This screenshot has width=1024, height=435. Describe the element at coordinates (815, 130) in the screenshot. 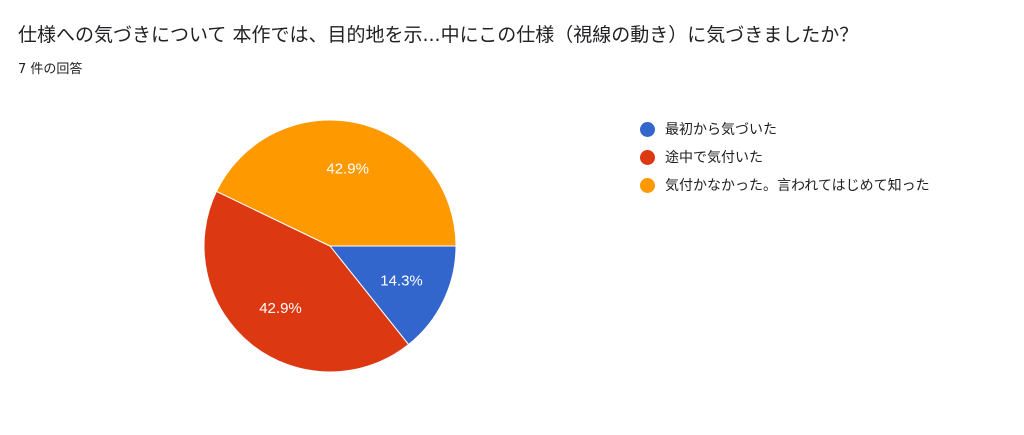

I see `legend-item: 最初から気づいた` at that location.